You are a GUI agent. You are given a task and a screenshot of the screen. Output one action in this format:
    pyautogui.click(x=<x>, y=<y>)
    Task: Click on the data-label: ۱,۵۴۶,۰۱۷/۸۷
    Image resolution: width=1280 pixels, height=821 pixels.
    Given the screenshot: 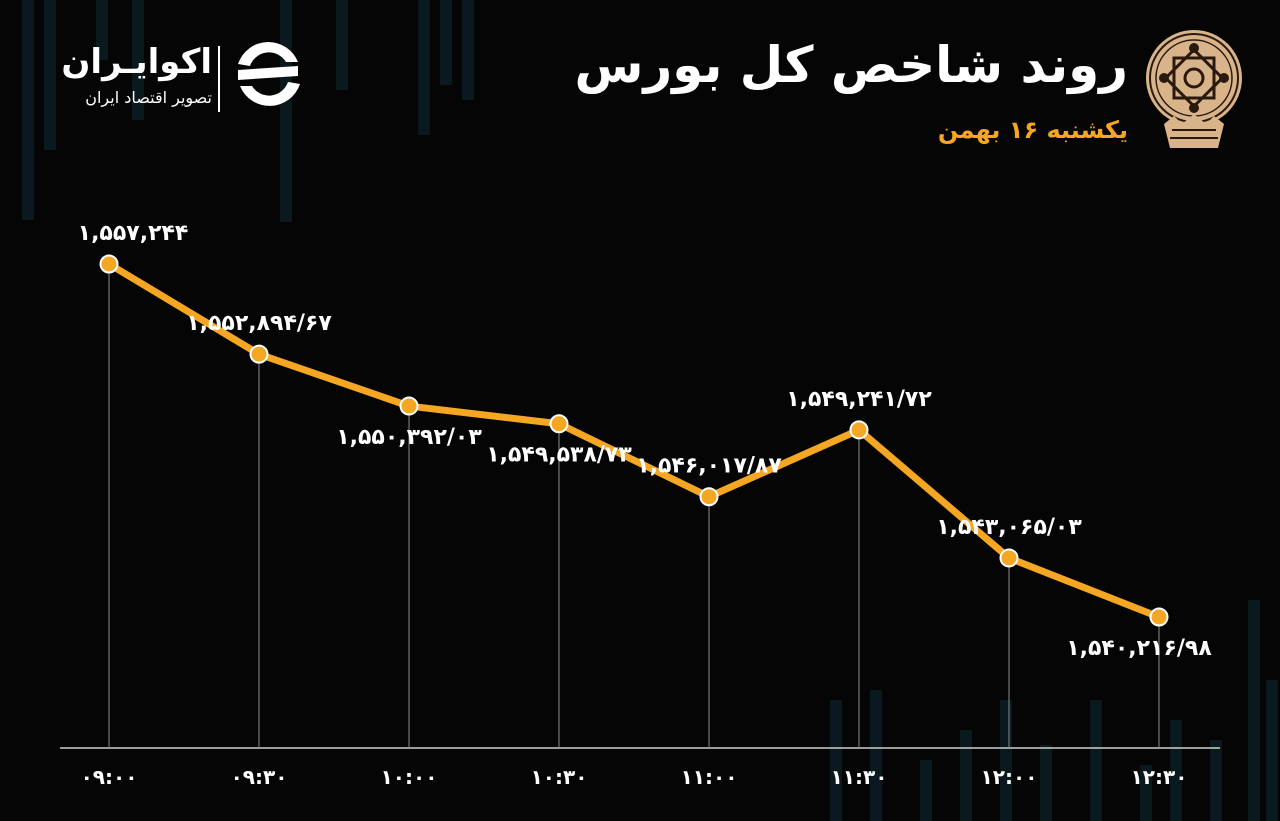 What is the action you would take?
    pyautogui.click(x=709, y=466)
    